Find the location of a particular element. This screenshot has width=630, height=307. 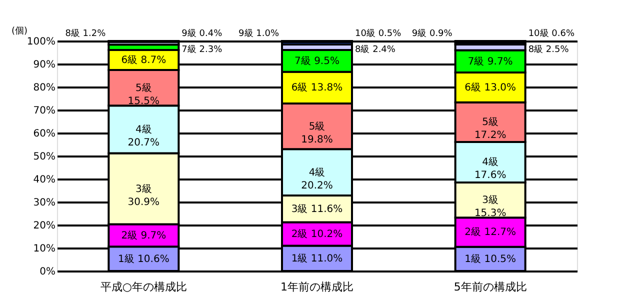

y-axis-title: (個) is located at coordinates (19, 31).